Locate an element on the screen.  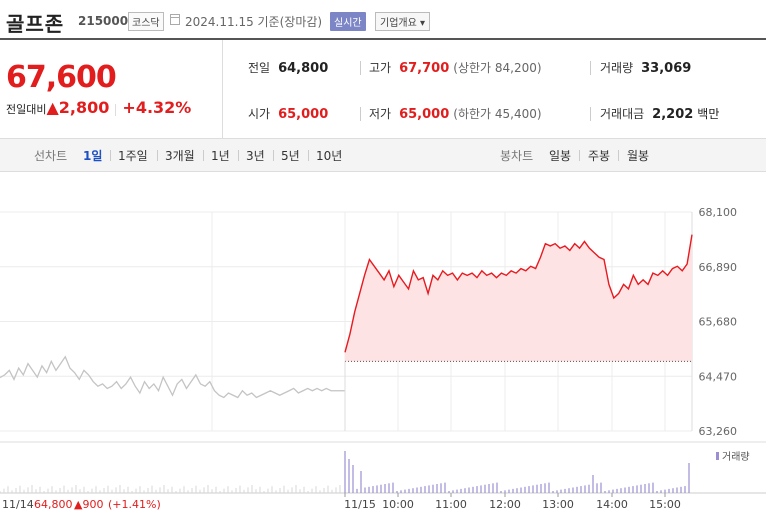
prev-day-change: ▲900 is located at coordinates (88, 504).